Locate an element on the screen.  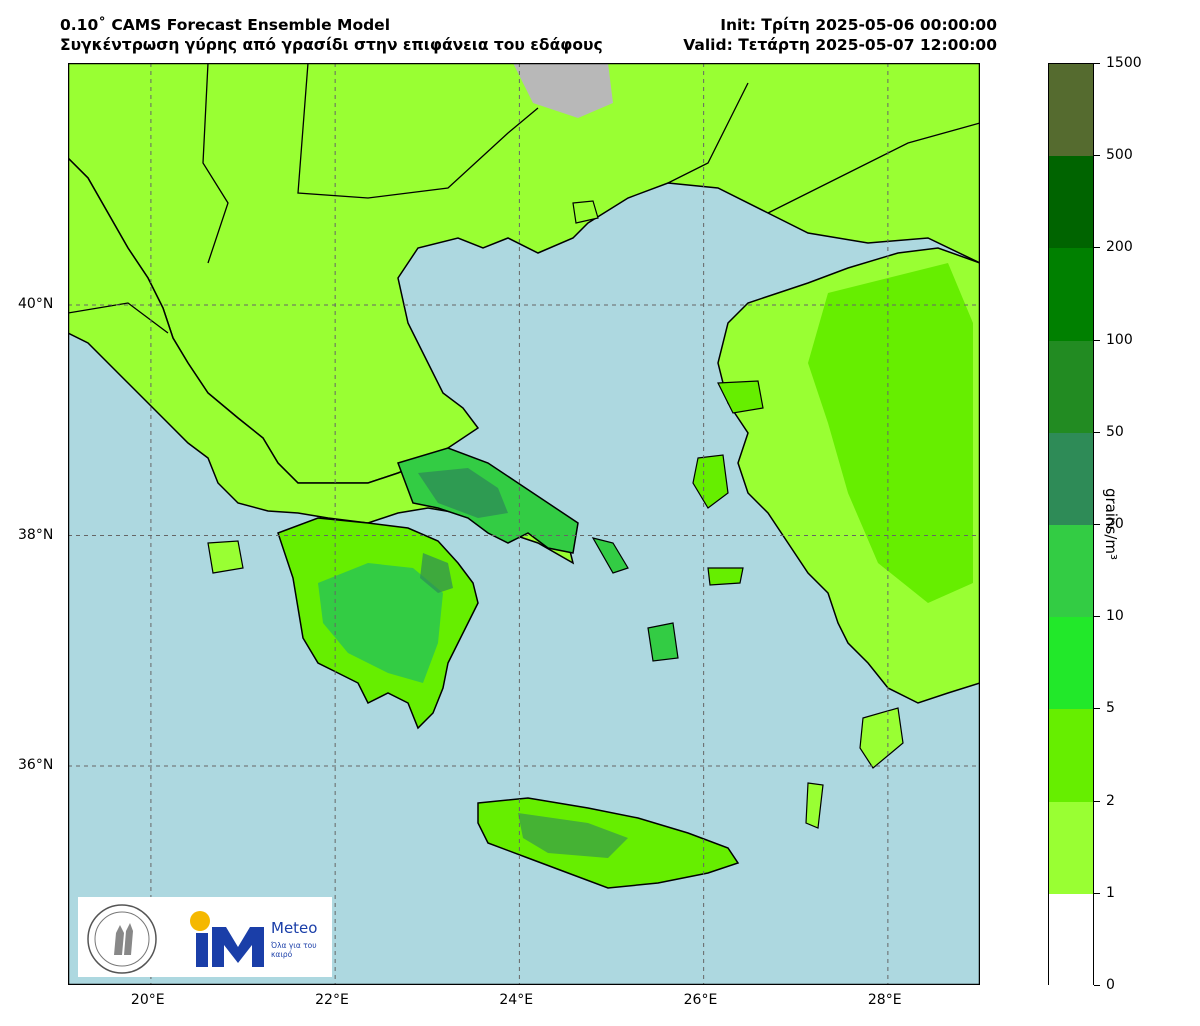
colorbar is located at coordinates (1071, 524).